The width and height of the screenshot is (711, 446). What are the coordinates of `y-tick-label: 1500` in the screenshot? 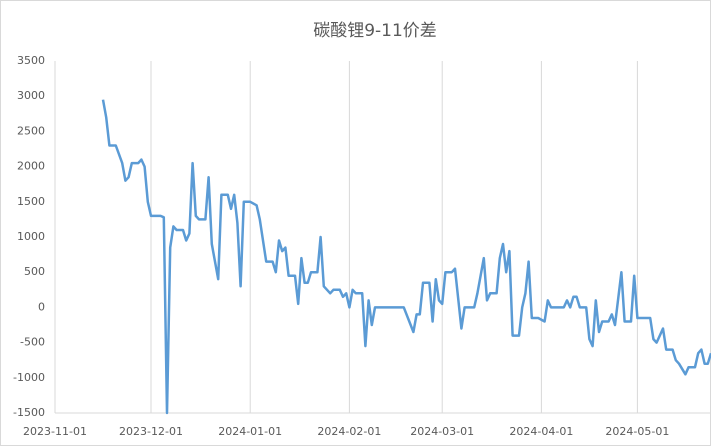 It's located at (31, 201).